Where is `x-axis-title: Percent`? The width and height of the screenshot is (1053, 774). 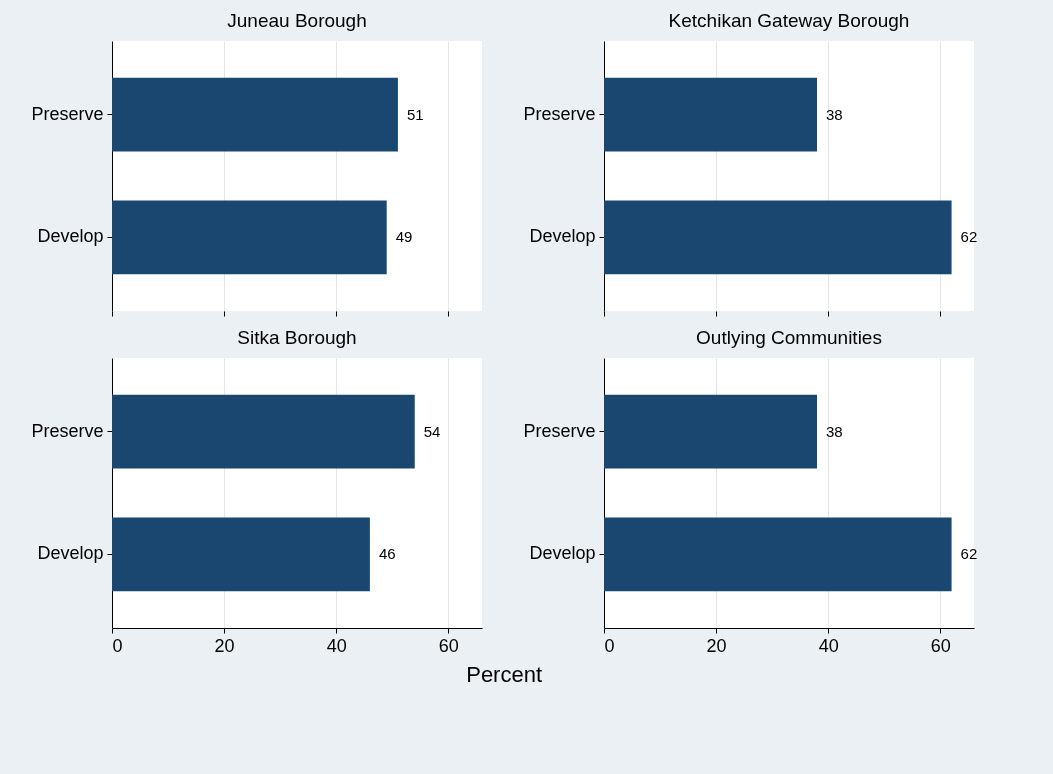
x-axis-title: Percent is located at coordinates (504, 674).